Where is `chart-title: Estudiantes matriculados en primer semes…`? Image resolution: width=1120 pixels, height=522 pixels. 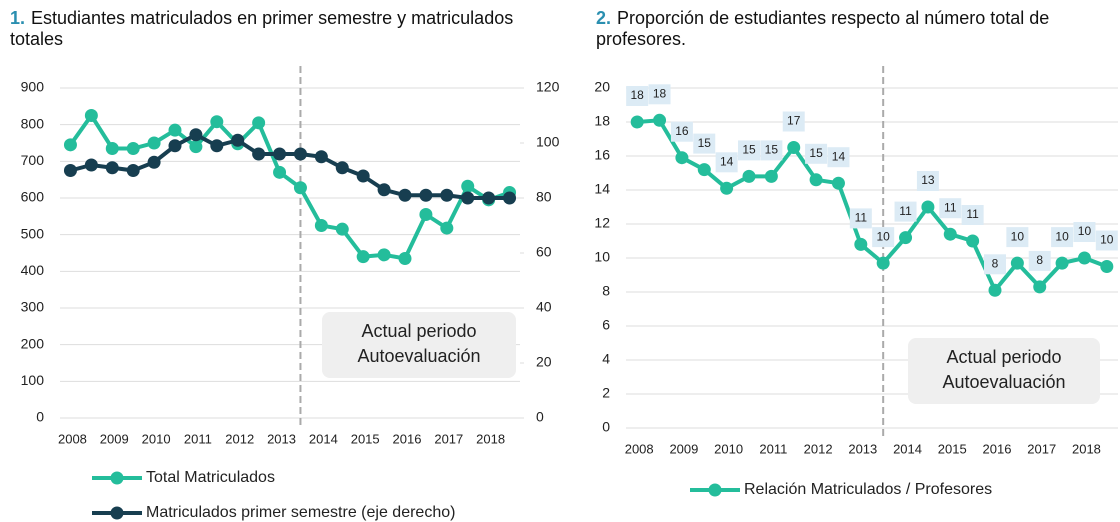
chart-title: Estudiantes matriculados en primer semes… is located at coordinates (262, 28).